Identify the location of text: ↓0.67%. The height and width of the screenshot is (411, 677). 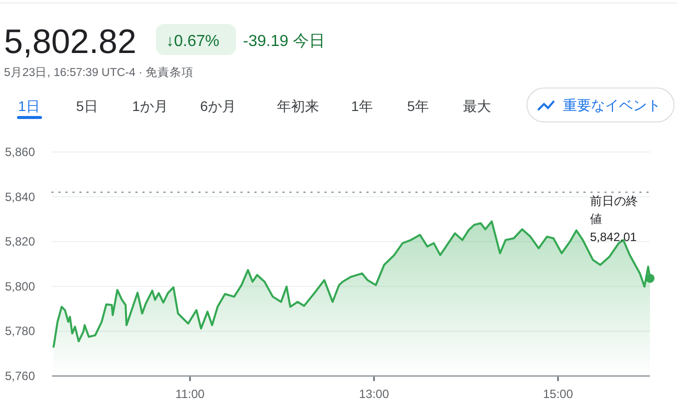
(193, 41).